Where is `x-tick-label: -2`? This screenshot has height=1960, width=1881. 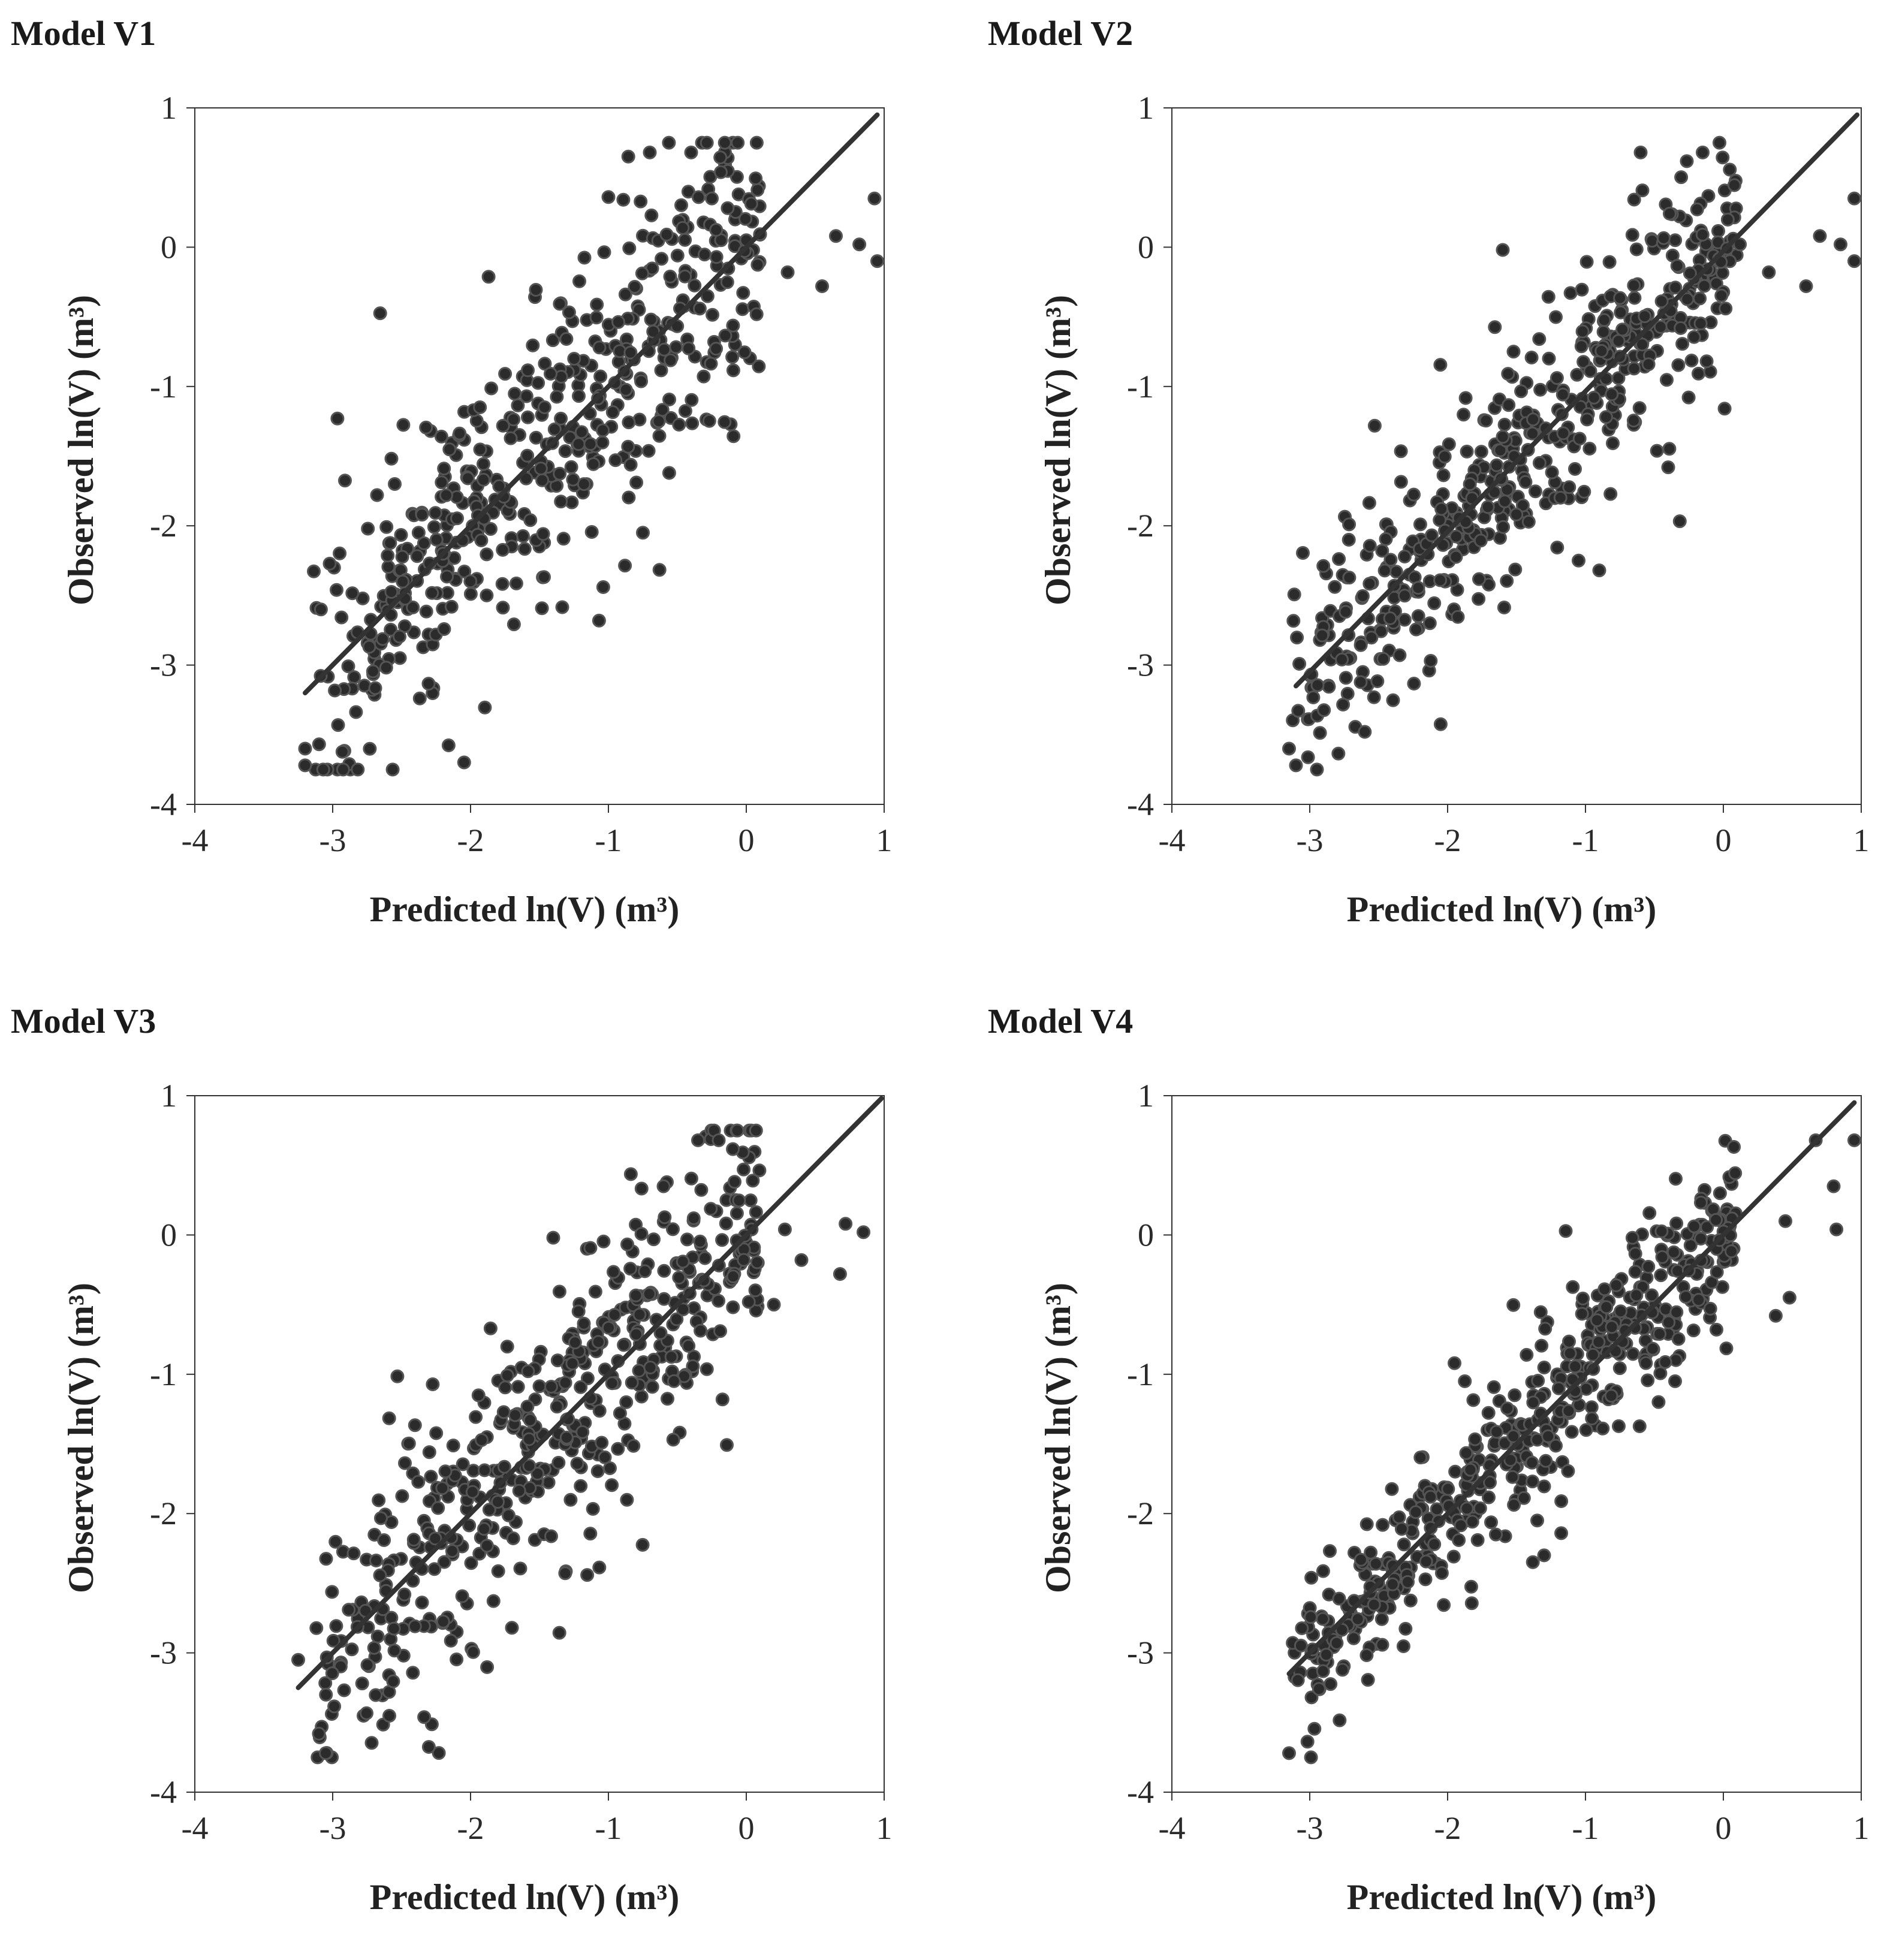 x-tick-label: -2 is located at coordinates (470, 1828).